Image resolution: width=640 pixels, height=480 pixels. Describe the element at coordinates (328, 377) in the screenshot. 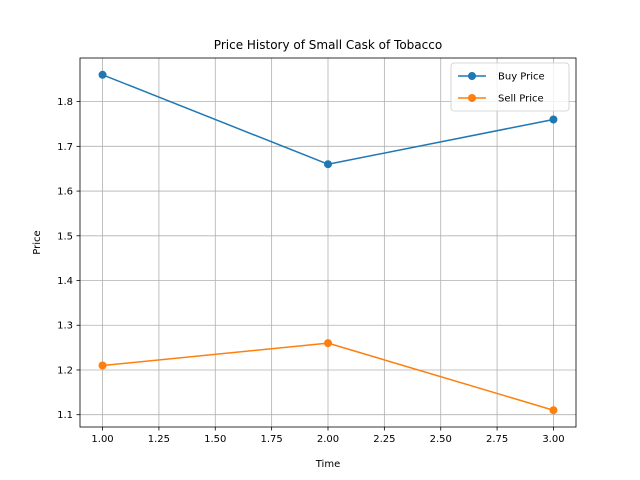

I see `sell-price-series` at that location.